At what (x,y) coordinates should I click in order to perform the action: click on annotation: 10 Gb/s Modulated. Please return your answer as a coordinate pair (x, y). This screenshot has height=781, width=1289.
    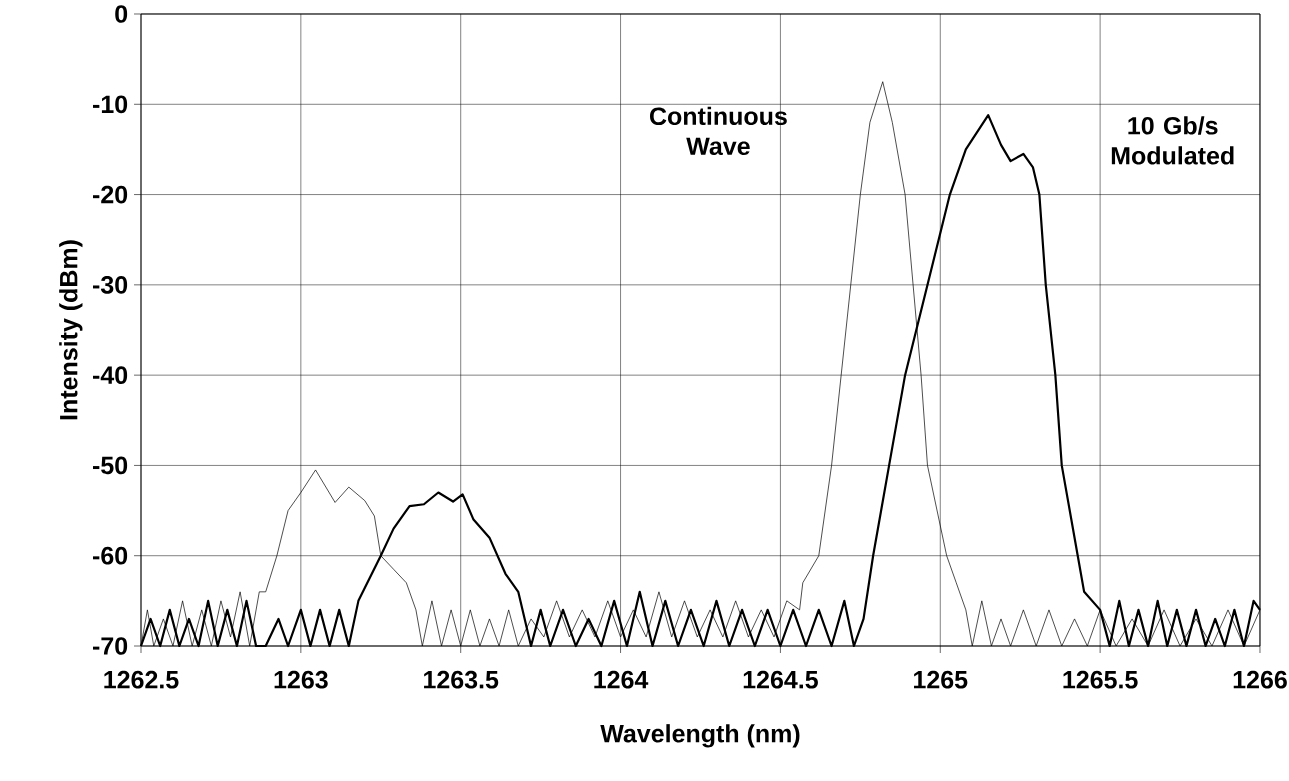
    Looking at the image, I should click on (1172, 140).